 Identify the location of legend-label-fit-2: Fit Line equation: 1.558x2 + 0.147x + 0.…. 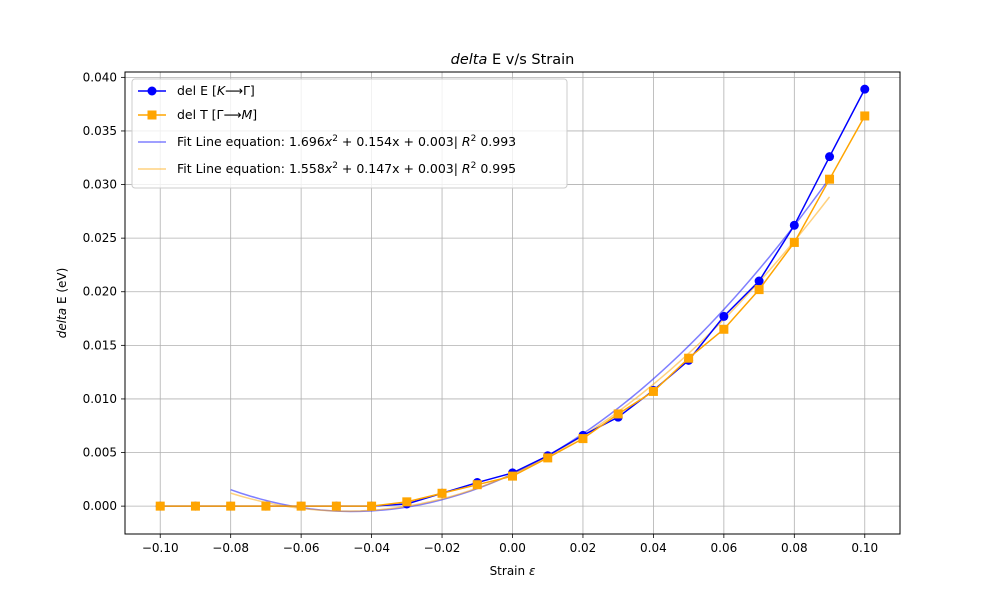
(346, 168).